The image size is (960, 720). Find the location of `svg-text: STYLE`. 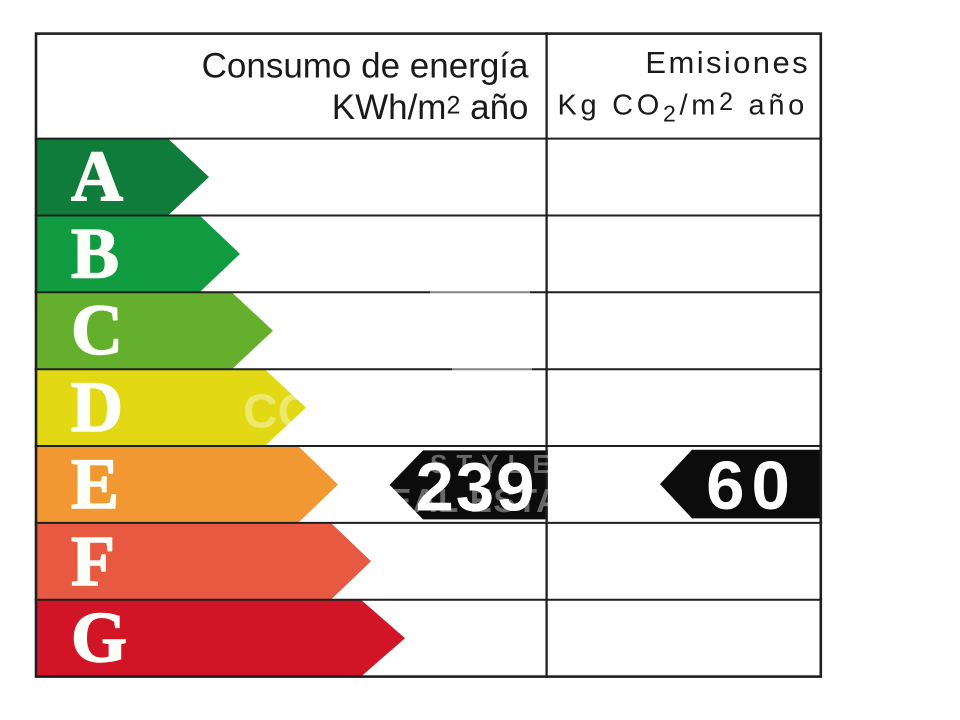

svg-text: STYLE is located at coordinates (494, 464).